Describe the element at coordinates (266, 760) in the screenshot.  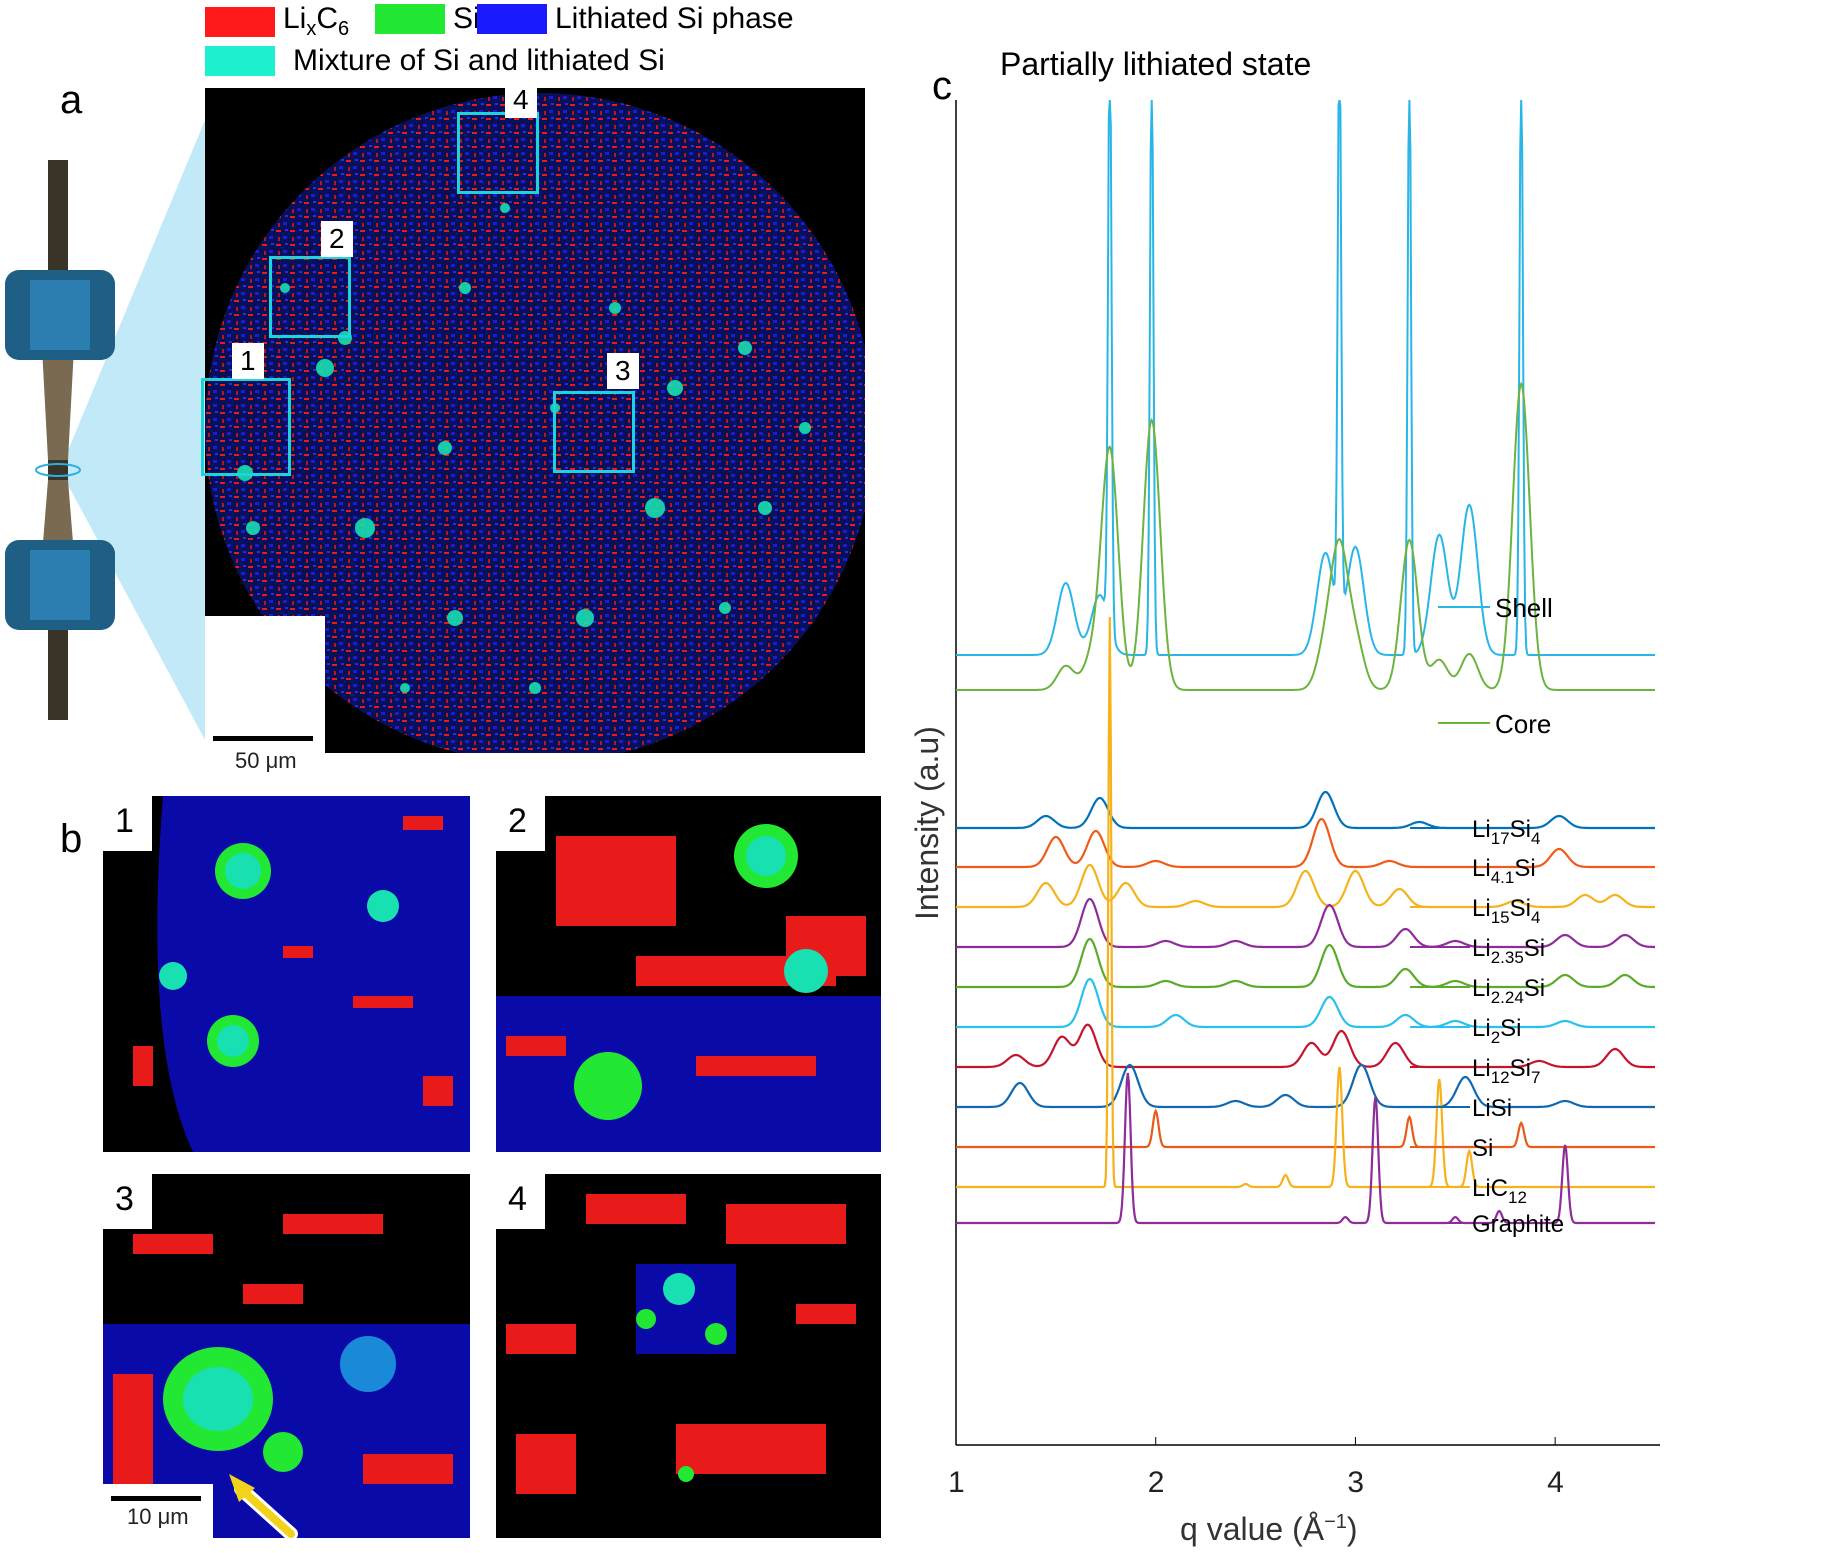
I see `scalebar-a-label: 50 μm` at that location.